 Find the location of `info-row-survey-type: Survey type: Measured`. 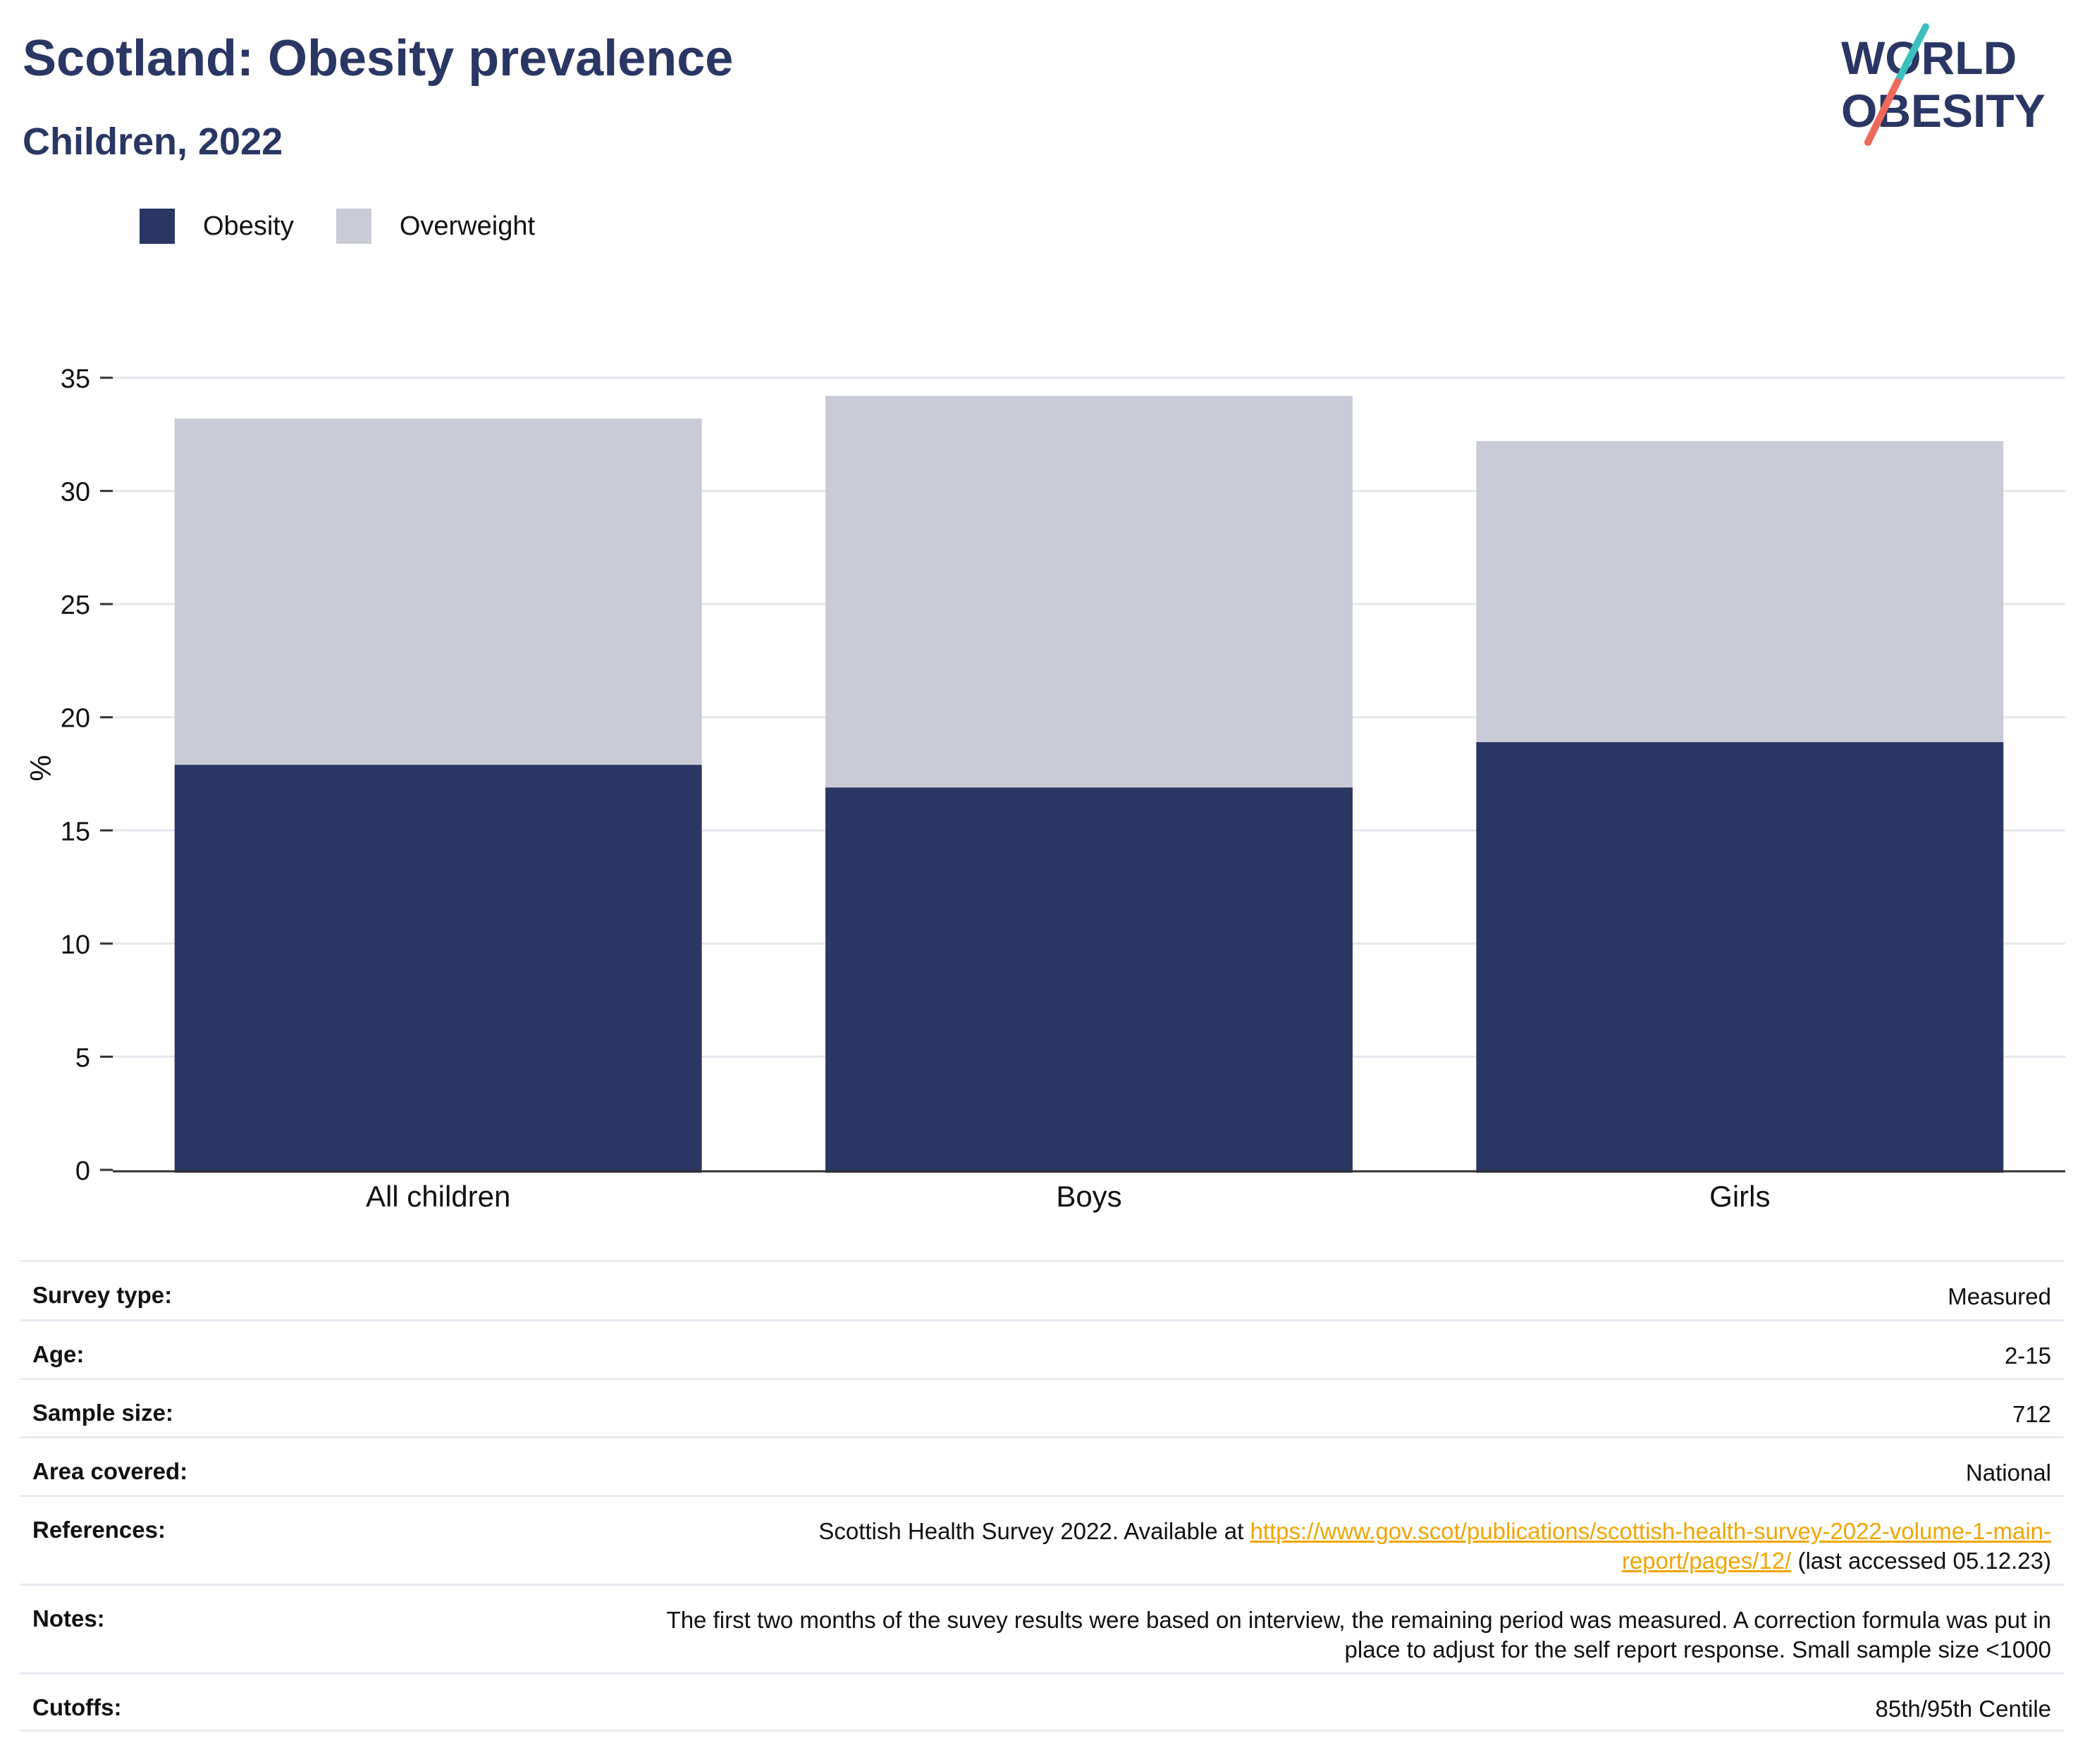

info-row-survey-type: Survey type: Measured is located at coordinates (1042, 1289).